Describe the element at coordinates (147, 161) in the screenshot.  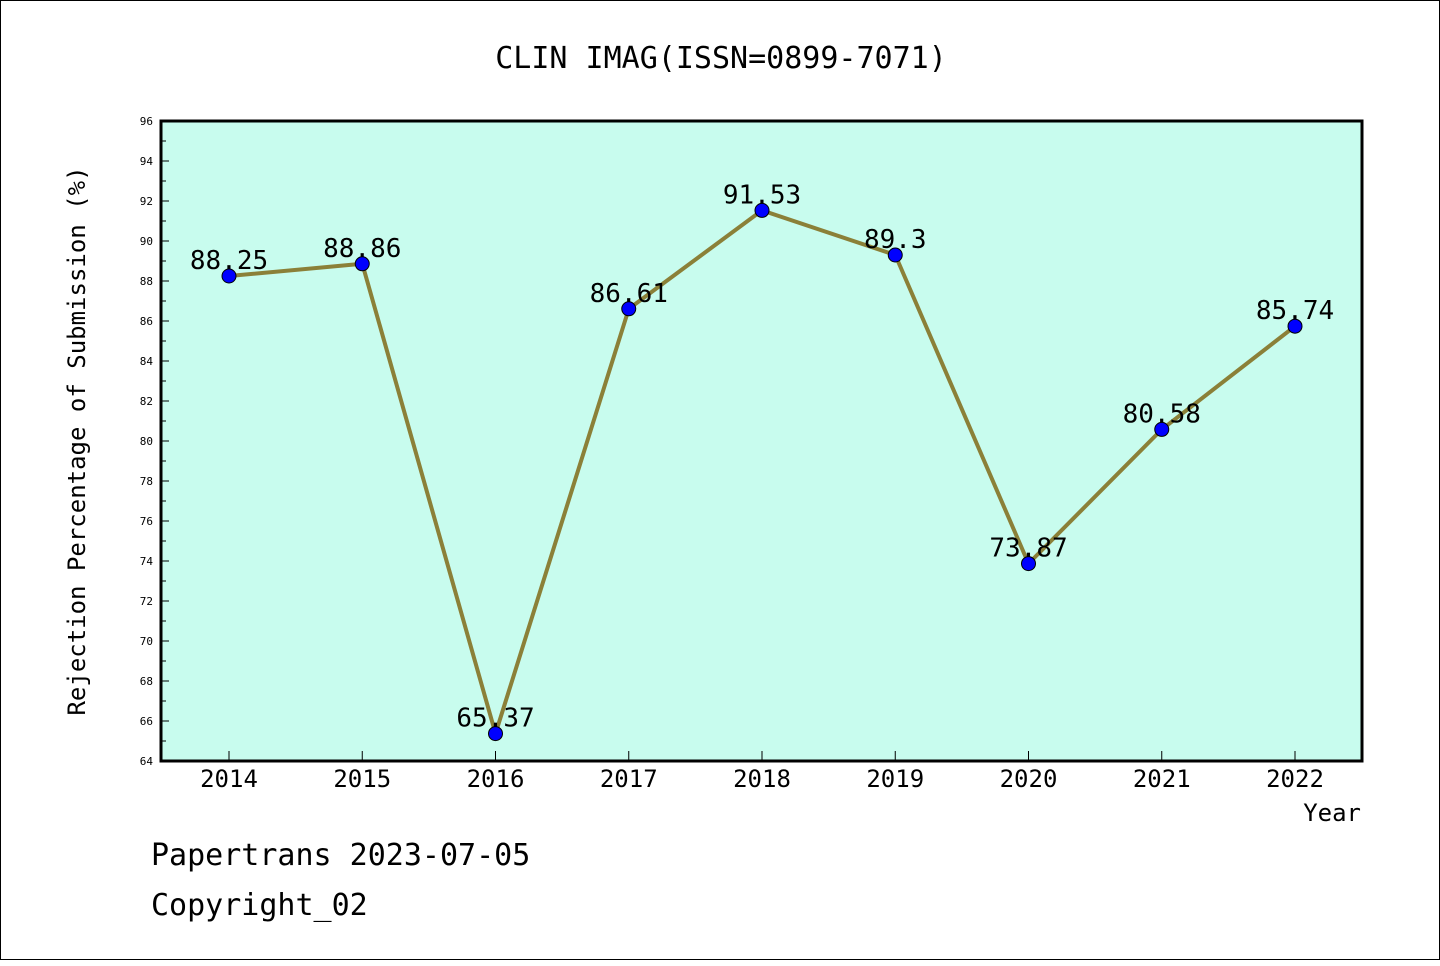
I see `y-tick-label: 94` at that location.